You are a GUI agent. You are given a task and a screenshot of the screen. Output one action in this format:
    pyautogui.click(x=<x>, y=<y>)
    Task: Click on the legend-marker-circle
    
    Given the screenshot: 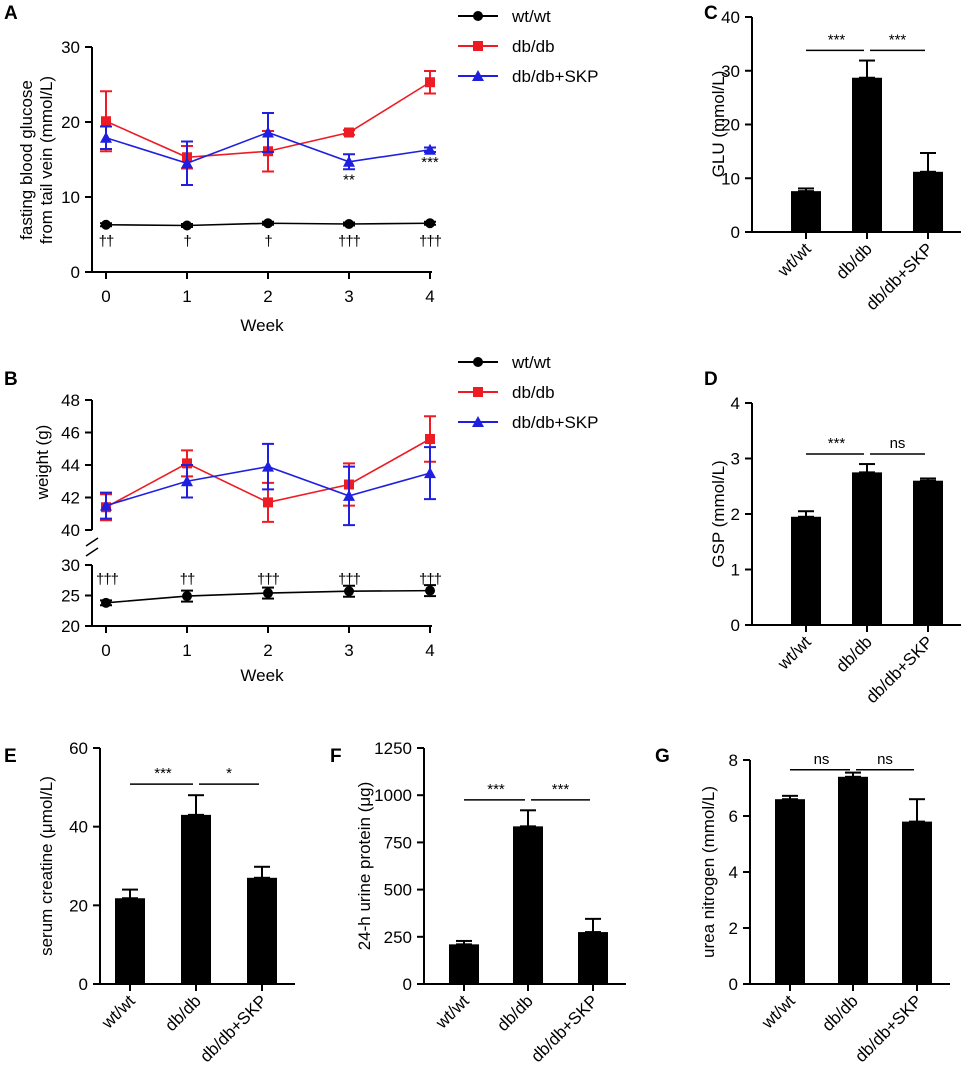 What is the action you would take?
    pyautogui.click(x=478, y=16)
    